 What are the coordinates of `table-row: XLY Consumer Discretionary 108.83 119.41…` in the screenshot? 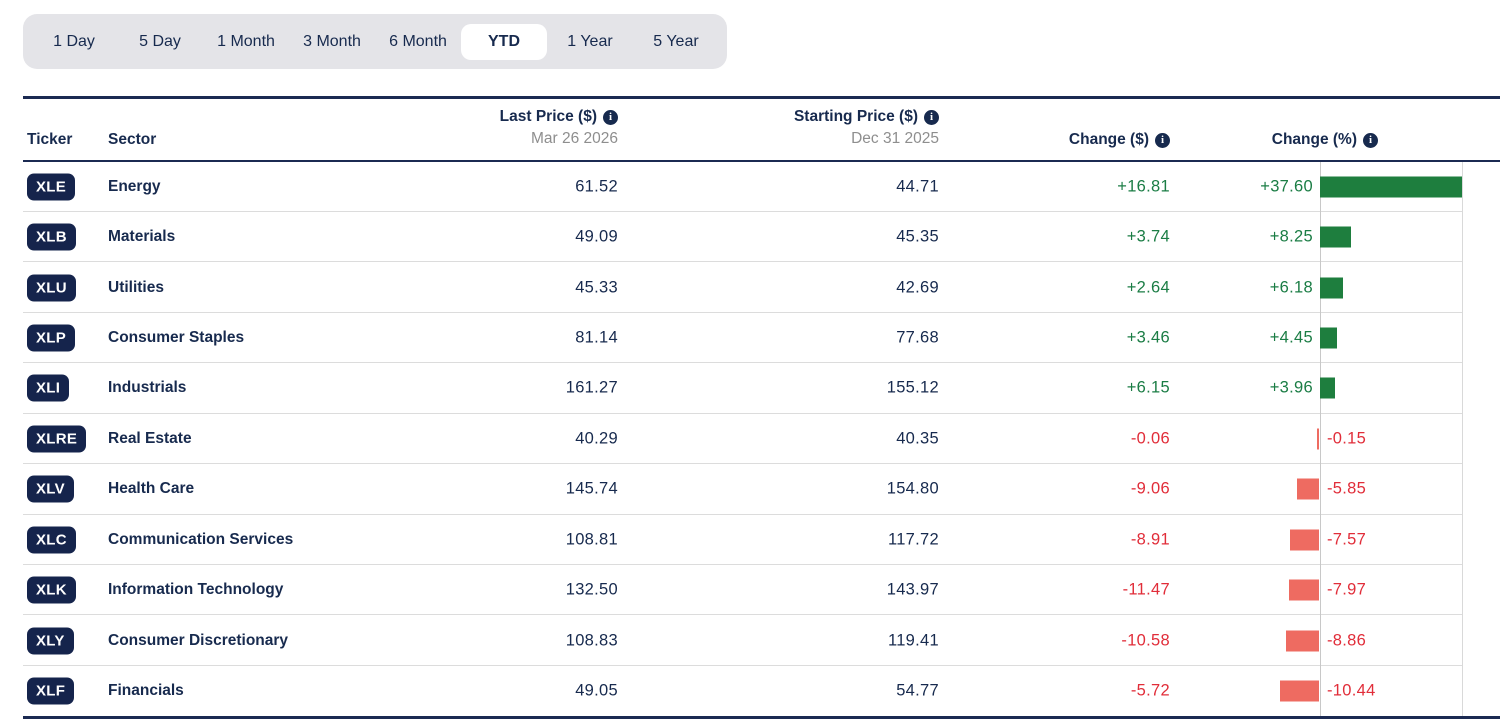 It's located at (761, 640).